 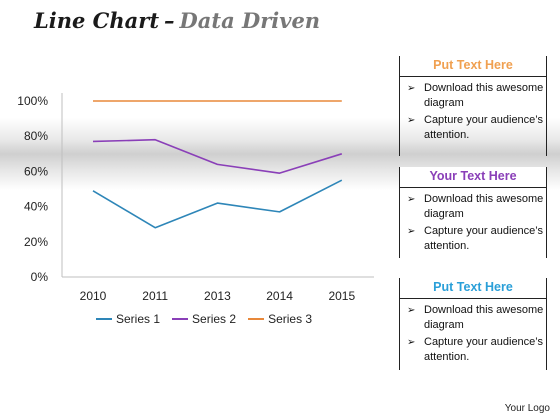 I want to click on chart-legend: Series 1 Series 2 Series 3, so click(x=204, y=319).